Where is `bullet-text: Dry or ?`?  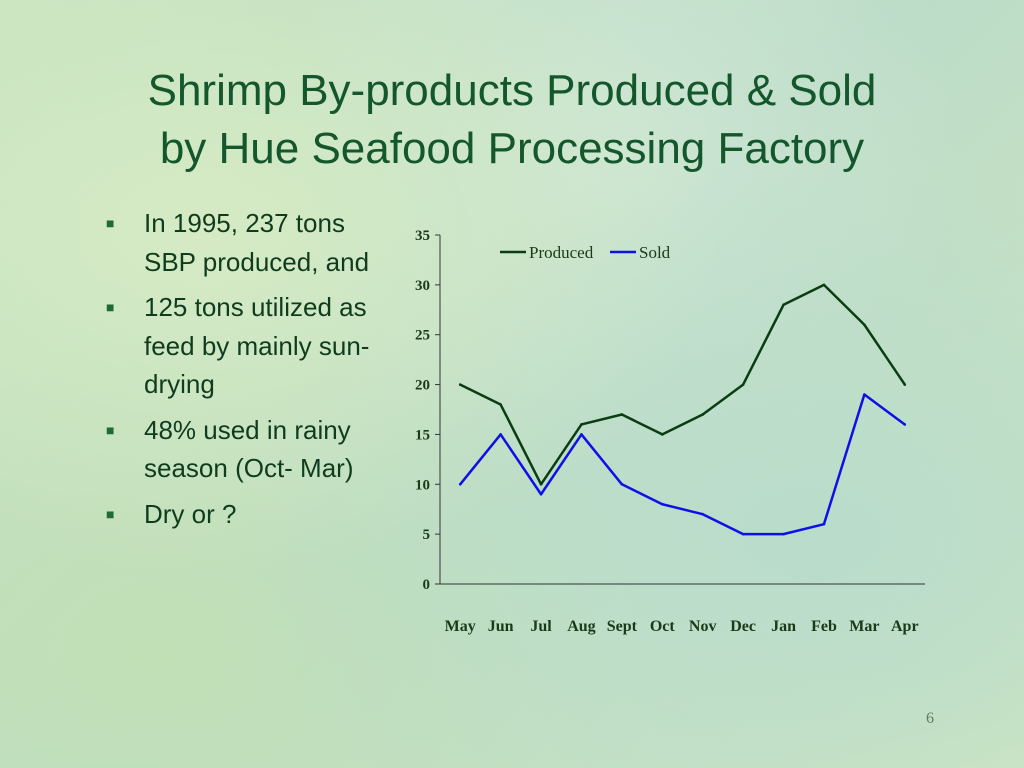 bullet-text: Dry or ? is located at coordinates (190, 513).